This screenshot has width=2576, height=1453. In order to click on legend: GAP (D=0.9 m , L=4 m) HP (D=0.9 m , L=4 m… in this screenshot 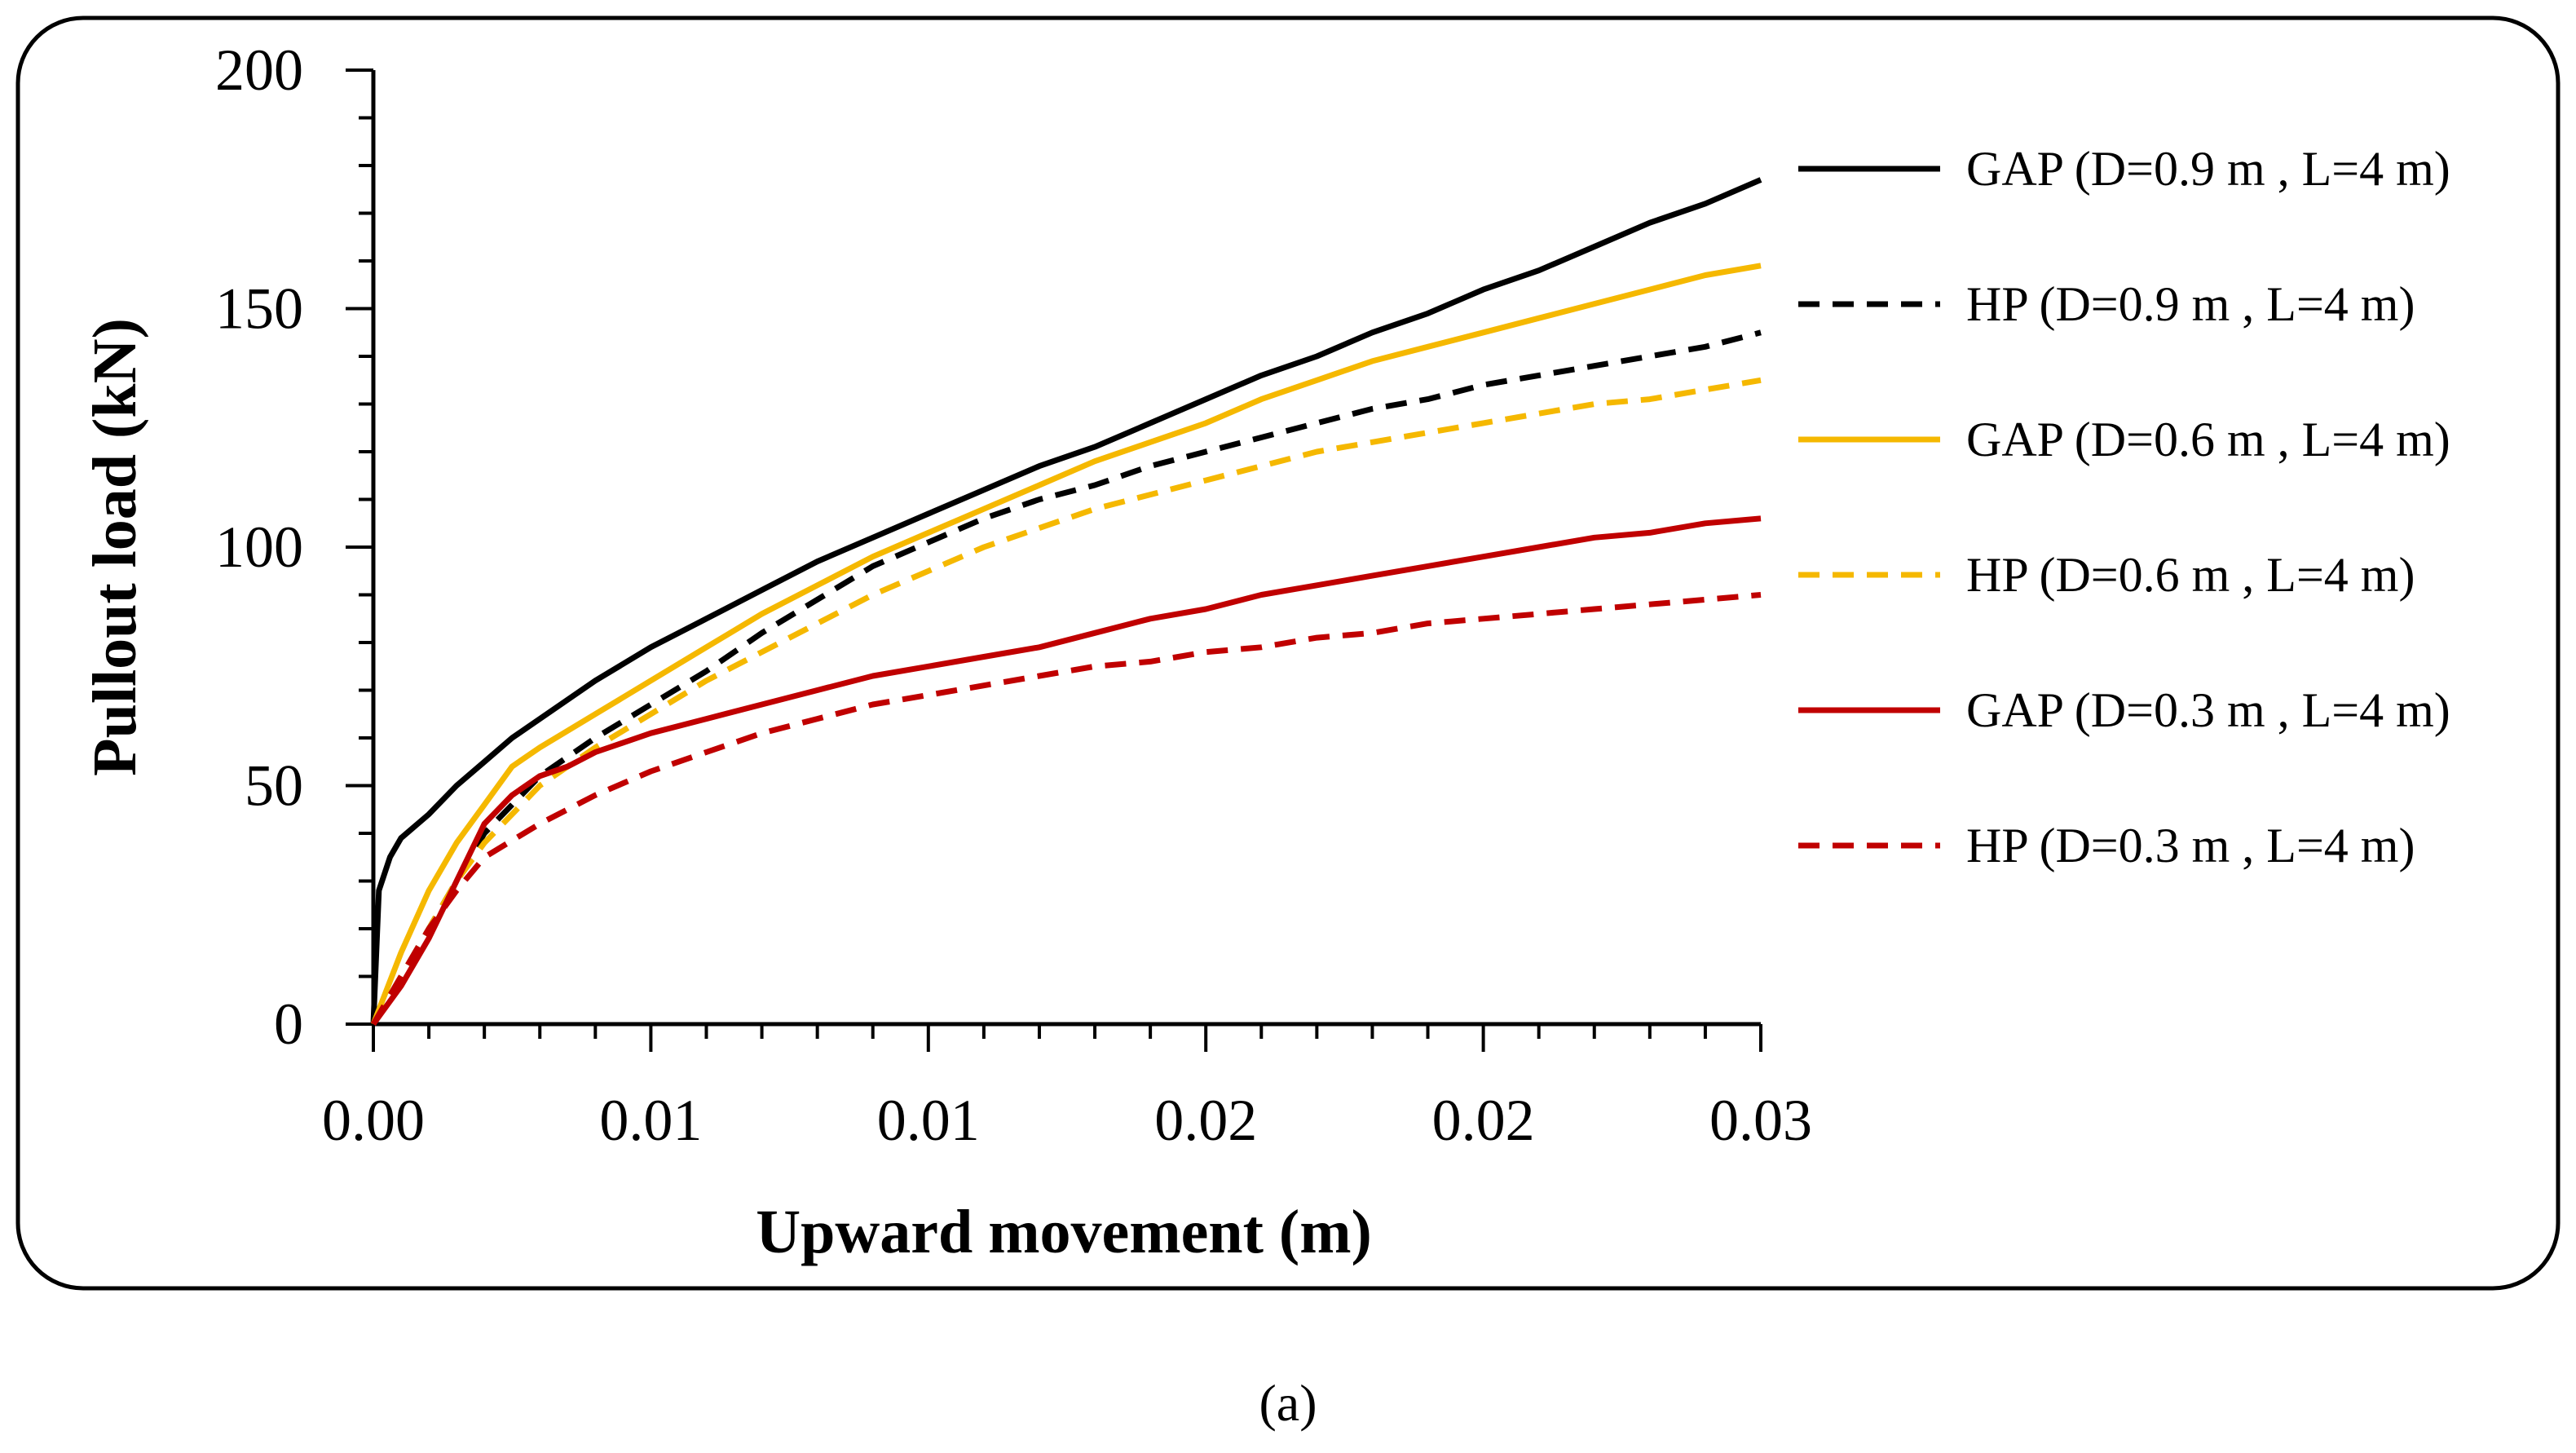, I will do `click(2124, 507)`.